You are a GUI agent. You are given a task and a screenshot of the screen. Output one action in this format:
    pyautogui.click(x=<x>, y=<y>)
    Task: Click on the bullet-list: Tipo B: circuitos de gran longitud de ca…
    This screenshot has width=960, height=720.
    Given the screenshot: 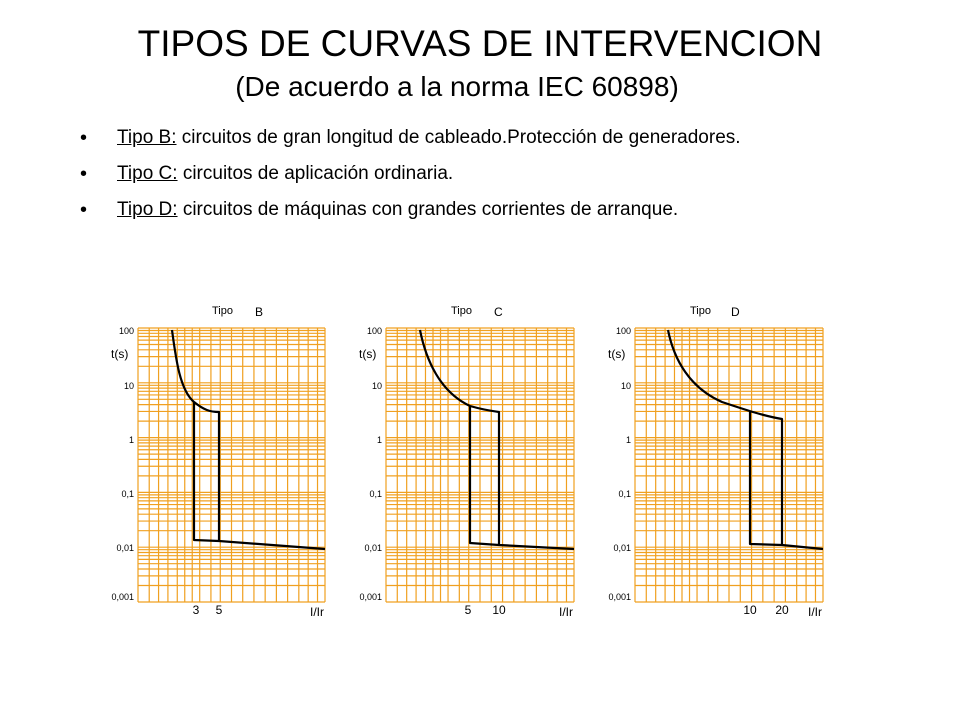 What is the action you would take?
    pyautogui.click(x=438, y=180)
    